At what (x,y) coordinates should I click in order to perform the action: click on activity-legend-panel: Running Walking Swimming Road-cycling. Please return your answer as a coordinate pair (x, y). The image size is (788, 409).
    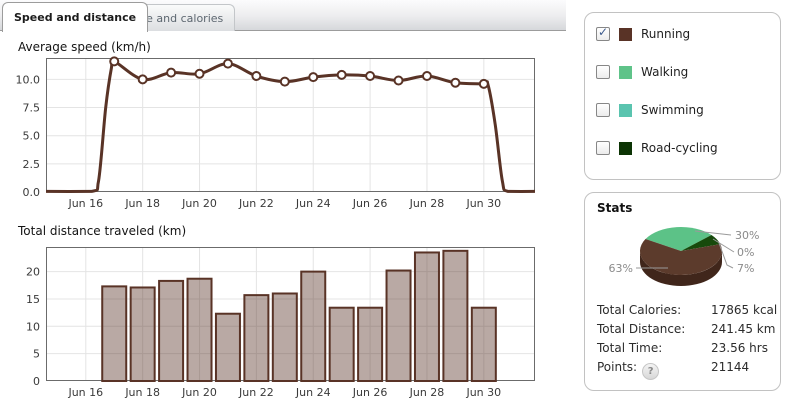
    Looking at the image, I should click on (682, 96).